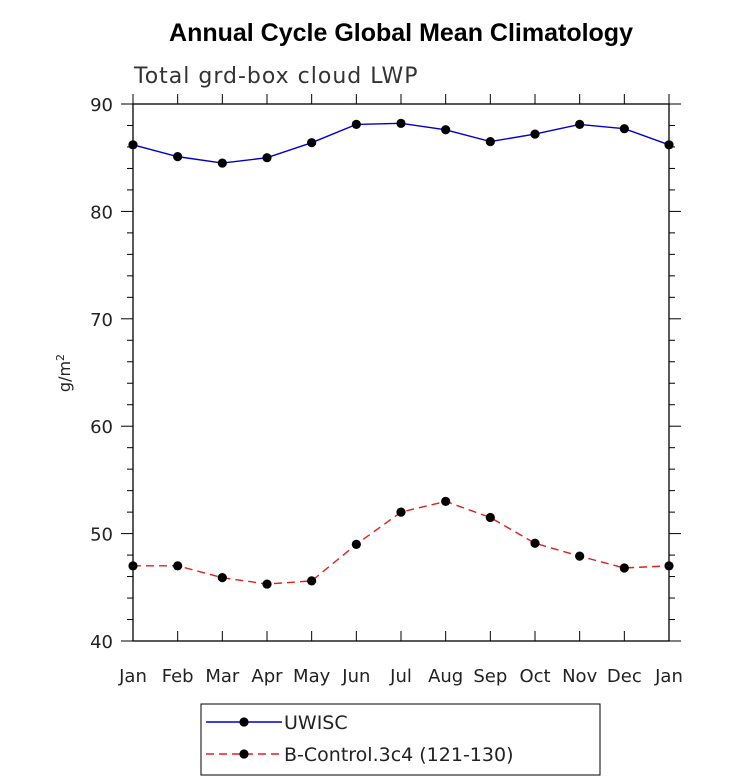 The image size is (733, 781). Describe the element at coordinates (624, 676) in the screenshot. I see `x-tick-label: Dec` at that location.